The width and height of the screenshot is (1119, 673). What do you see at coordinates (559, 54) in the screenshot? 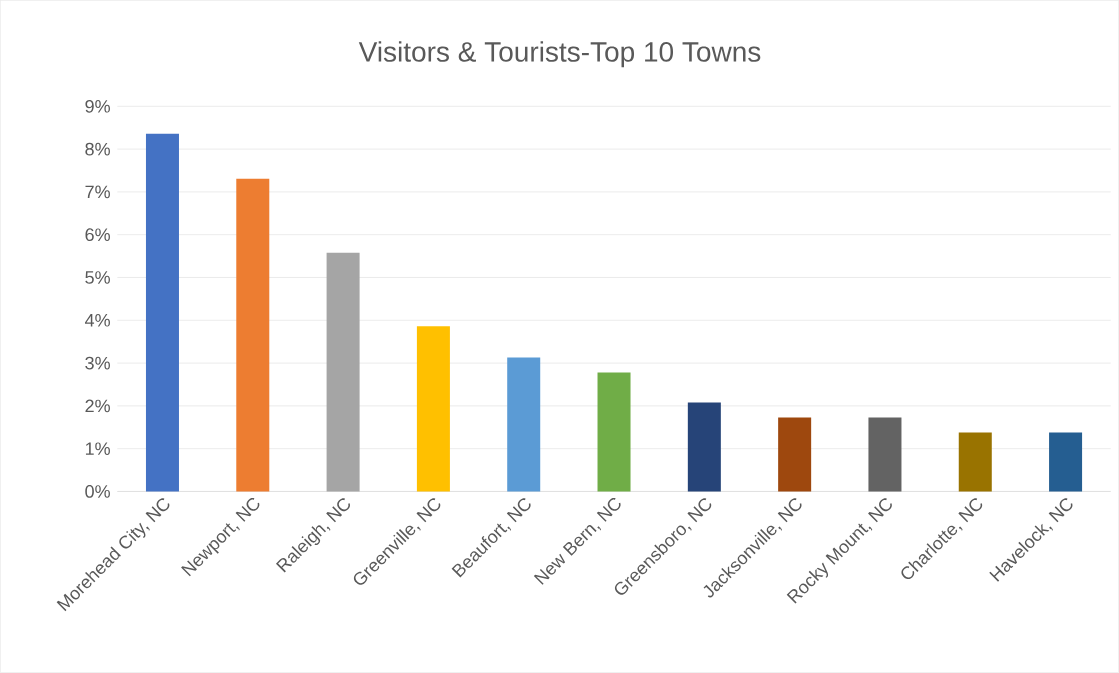
I see `chart-title: Visitors & Tourists-Top 10 Towns` at bounding box center [559, 54].